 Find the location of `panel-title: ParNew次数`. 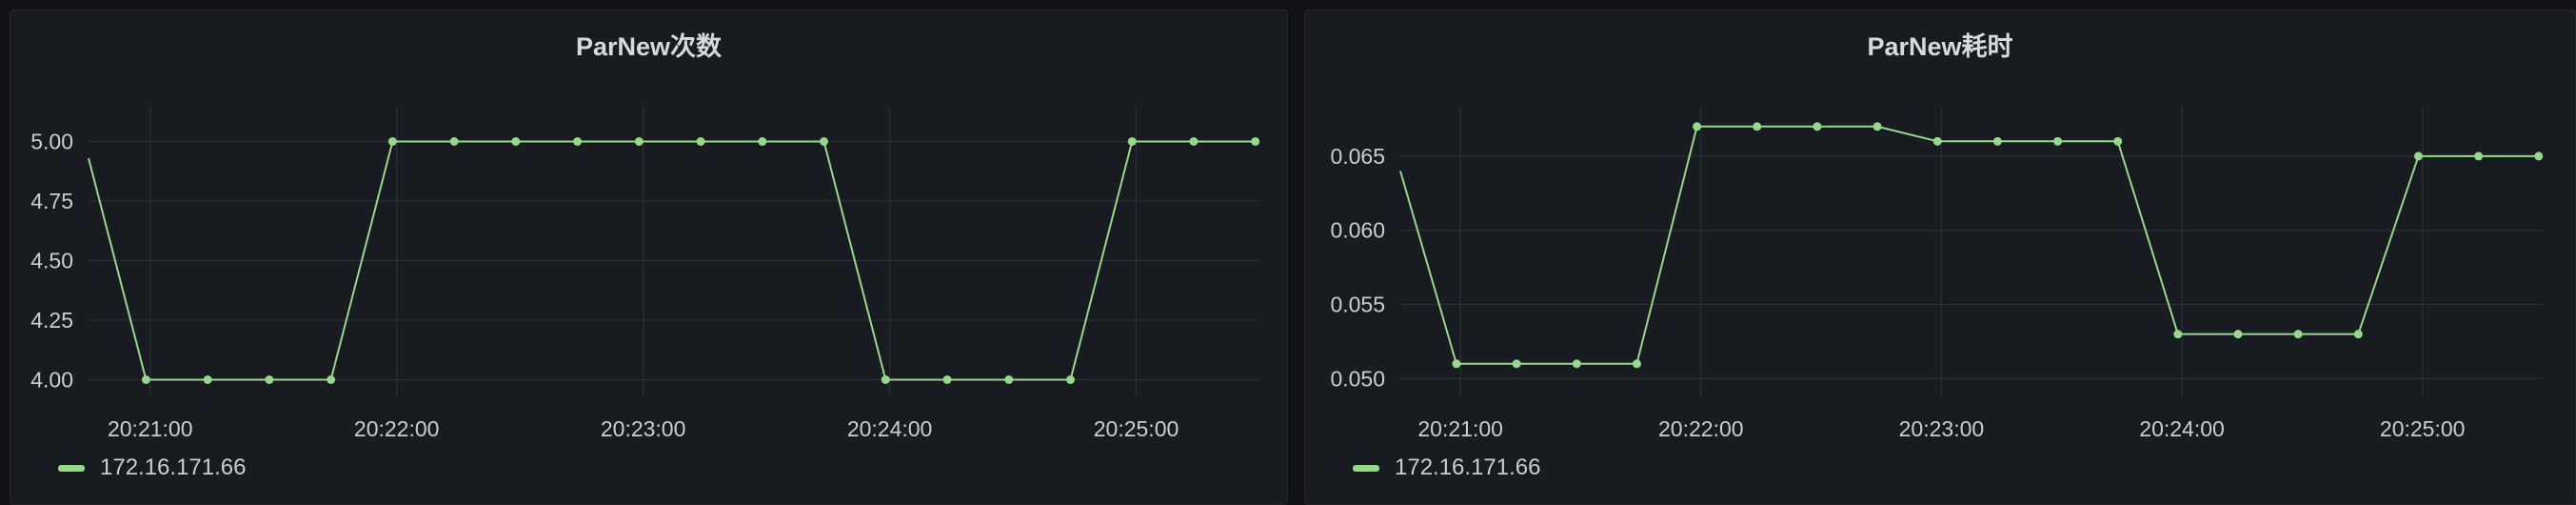

panel-title: ParNew次数 is located at coordinates (649, 47).